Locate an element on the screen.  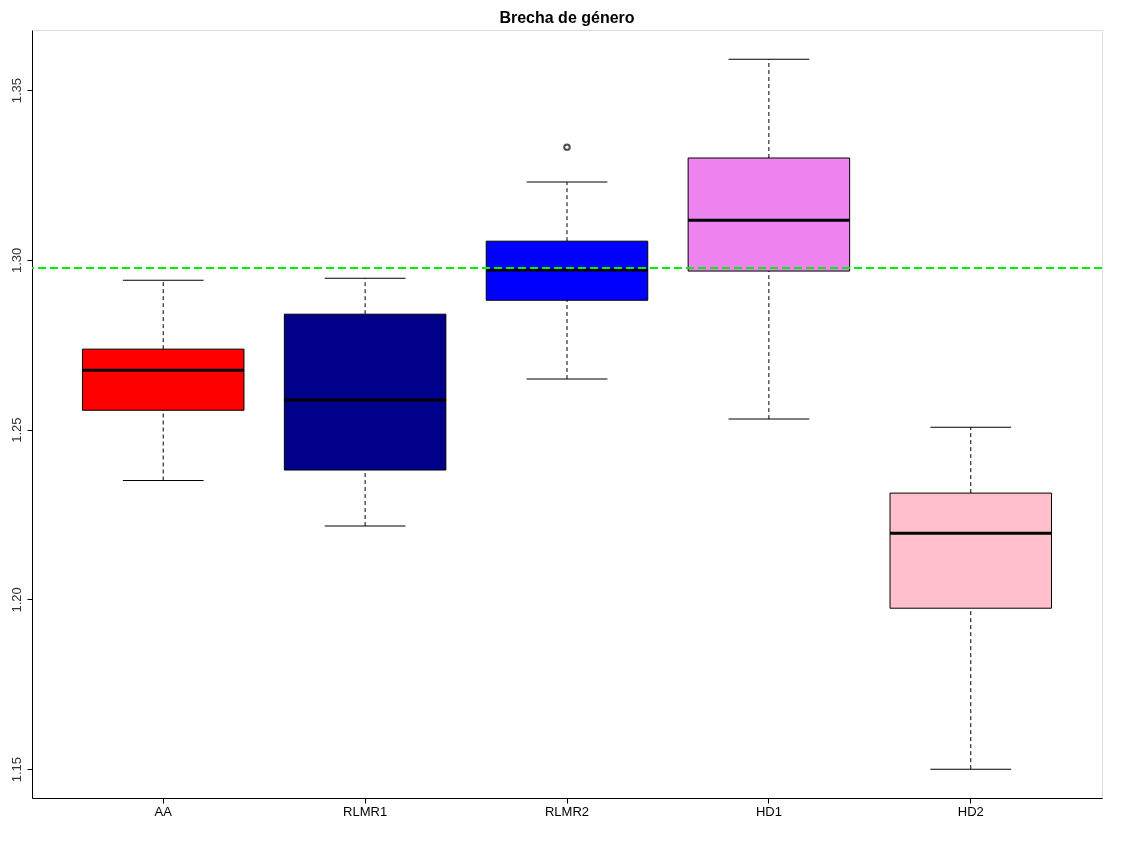
y-tick-label: 1.30 is located at coordinates (16, 260).